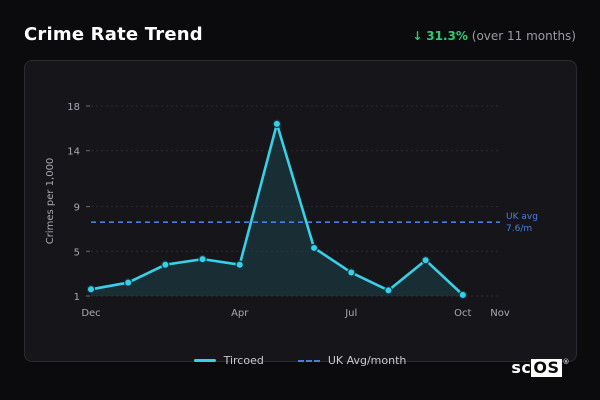 This screenshot has width=600, height=400. What do you see at coordinates (50, 201) in the screenshot?
I see `y-axis-label: Crimes per 1,000` at bounding box center [50, 201].